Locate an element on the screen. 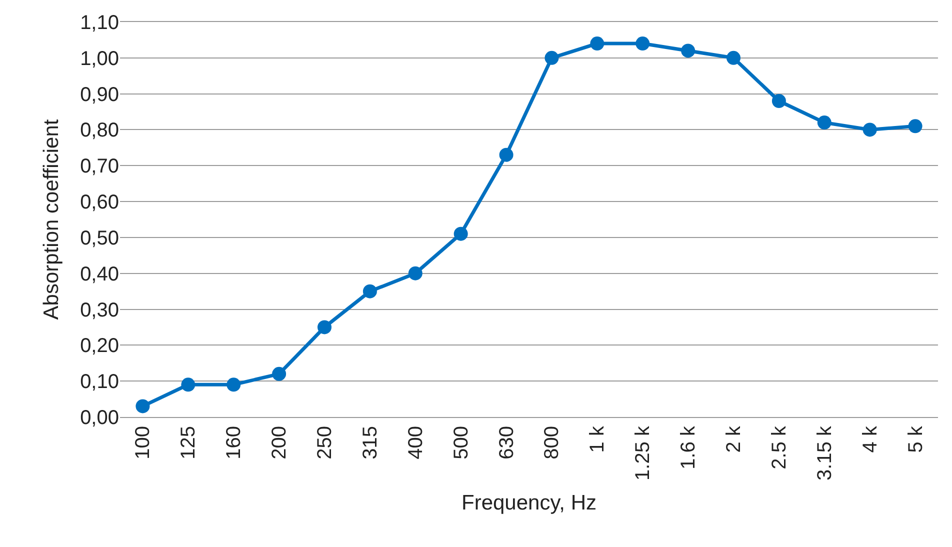 The height and width of the screenshot is (547, 952). y-tick-label: 0,60 is located at coordinates (99, 203).